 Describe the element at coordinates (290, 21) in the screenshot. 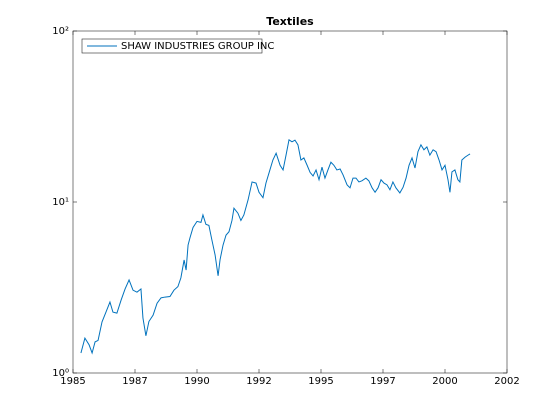

I see `chart-title: Textiles` at that location.